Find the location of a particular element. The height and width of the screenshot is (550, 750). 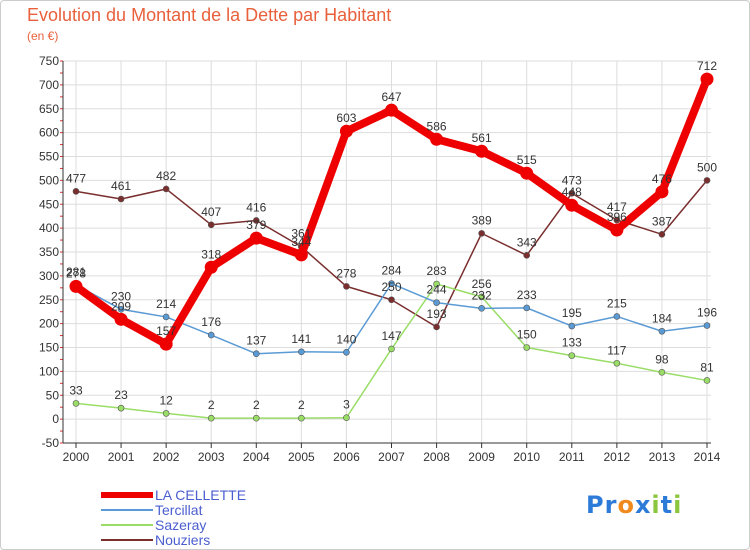

x-tick-label: 2004 is located at coordinates (256, 457).